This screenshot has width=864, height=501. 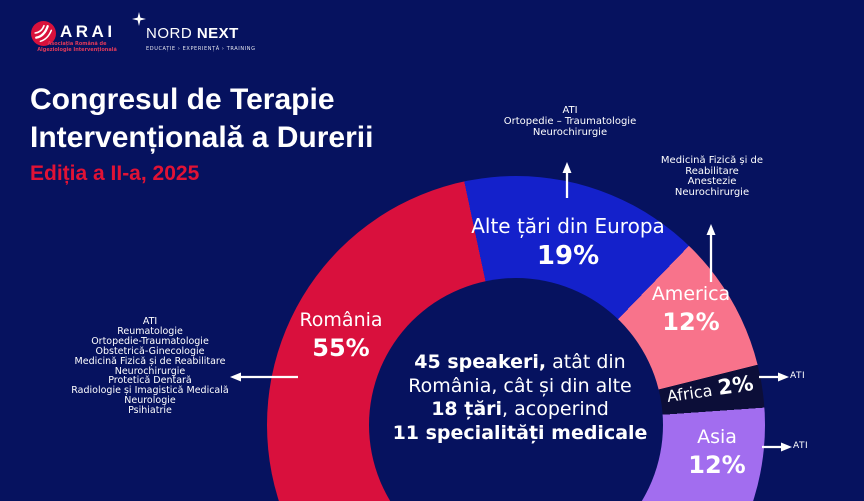 I want to click on center-line-2: România, cât și din alte, so click(x=520, y=387).